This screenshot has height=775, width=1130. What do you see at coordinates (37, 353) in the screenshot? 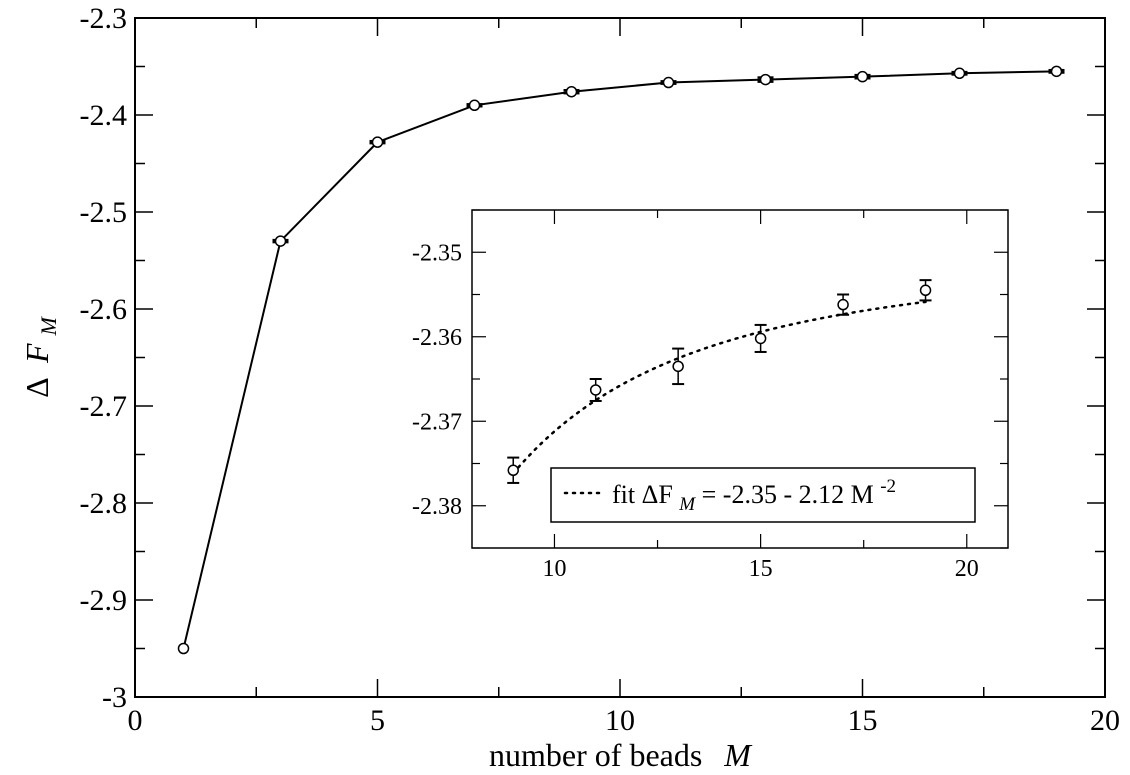
I see `y-axis-label-variable: F` at bounding box center [37, 353].